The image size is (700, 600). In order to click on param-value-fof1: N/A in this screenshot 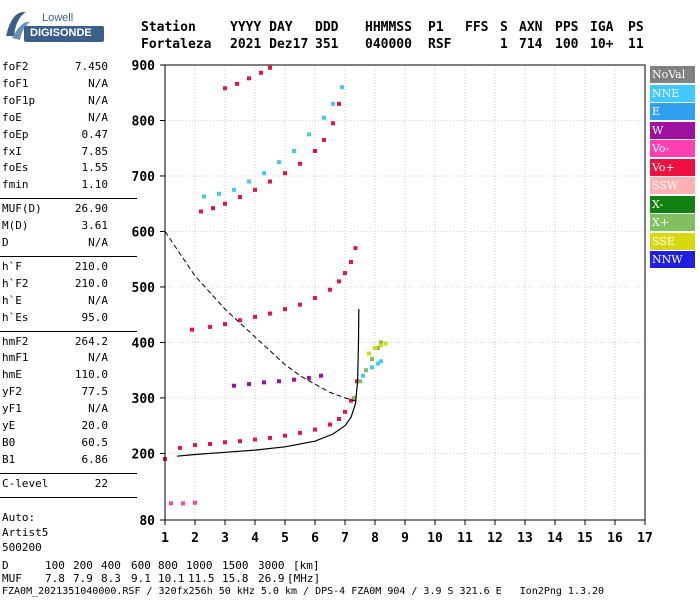, I will do `click(98, 83)`.